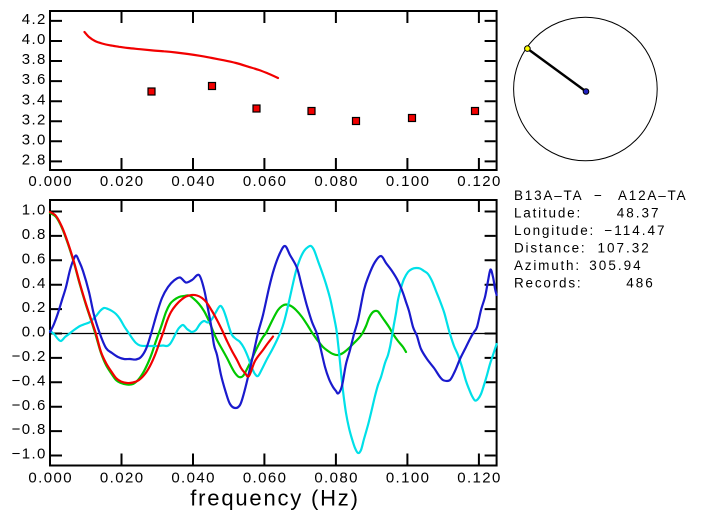 The image size is (702, 519). What do you see at coordinates (34, 283) in the screenshot?
I see `svg-text: 0.4` at bounding box center [34, 283].